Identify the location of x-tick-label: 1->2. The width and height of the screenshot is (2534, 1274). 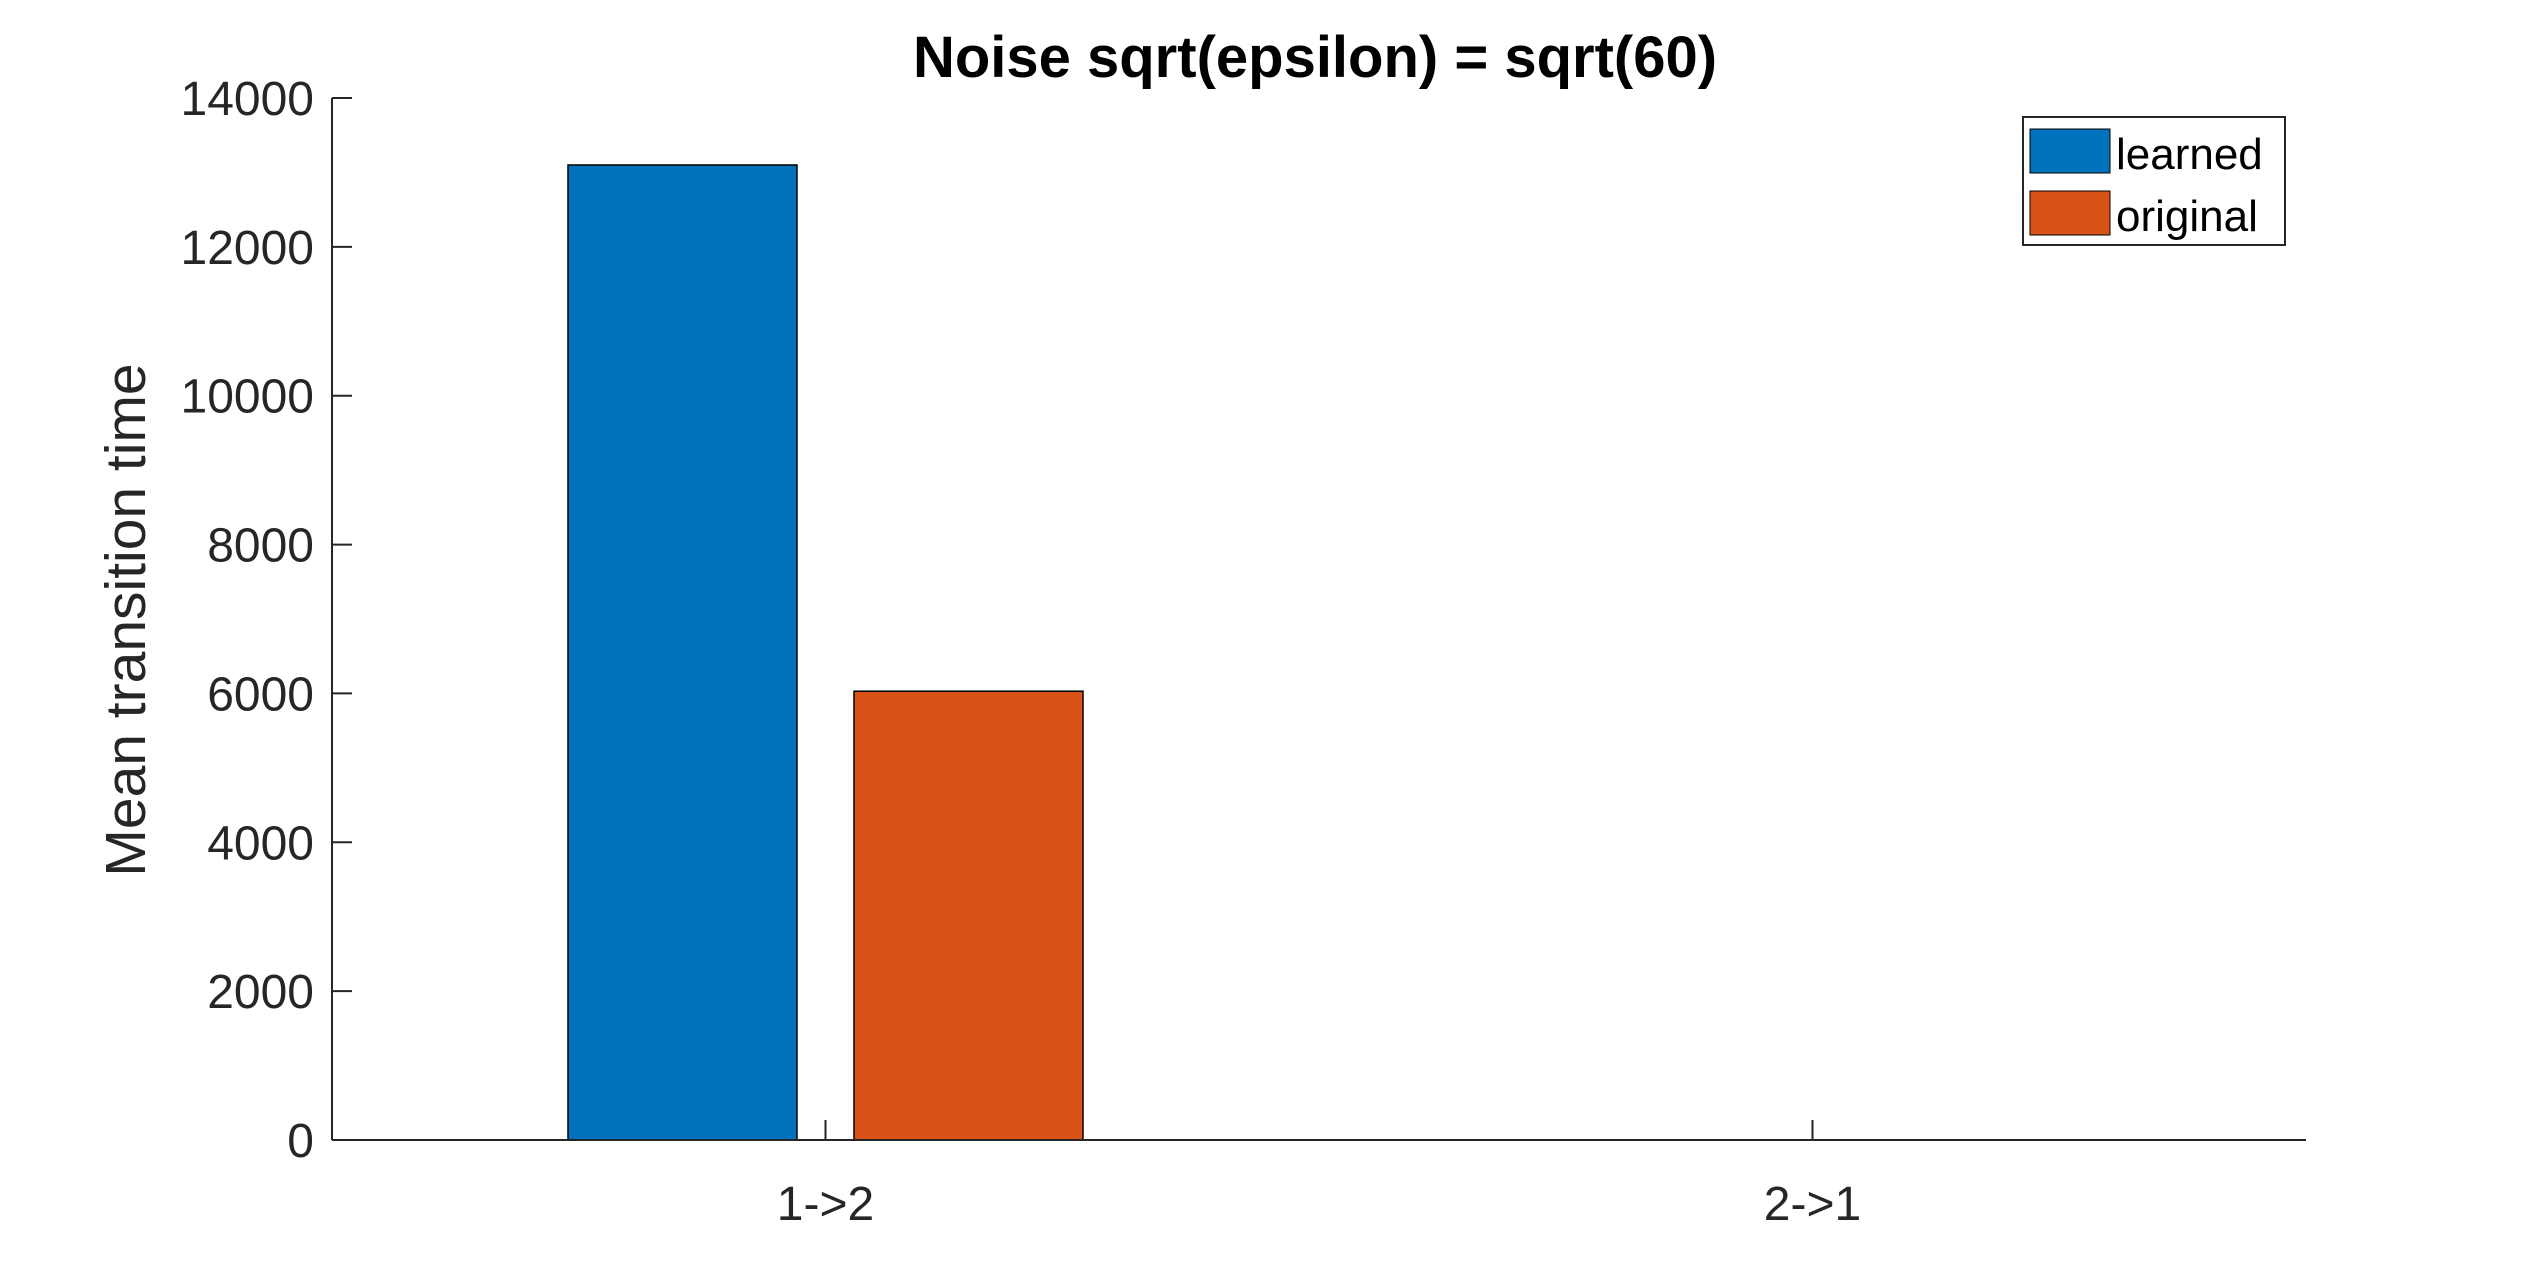
(825, 1204).